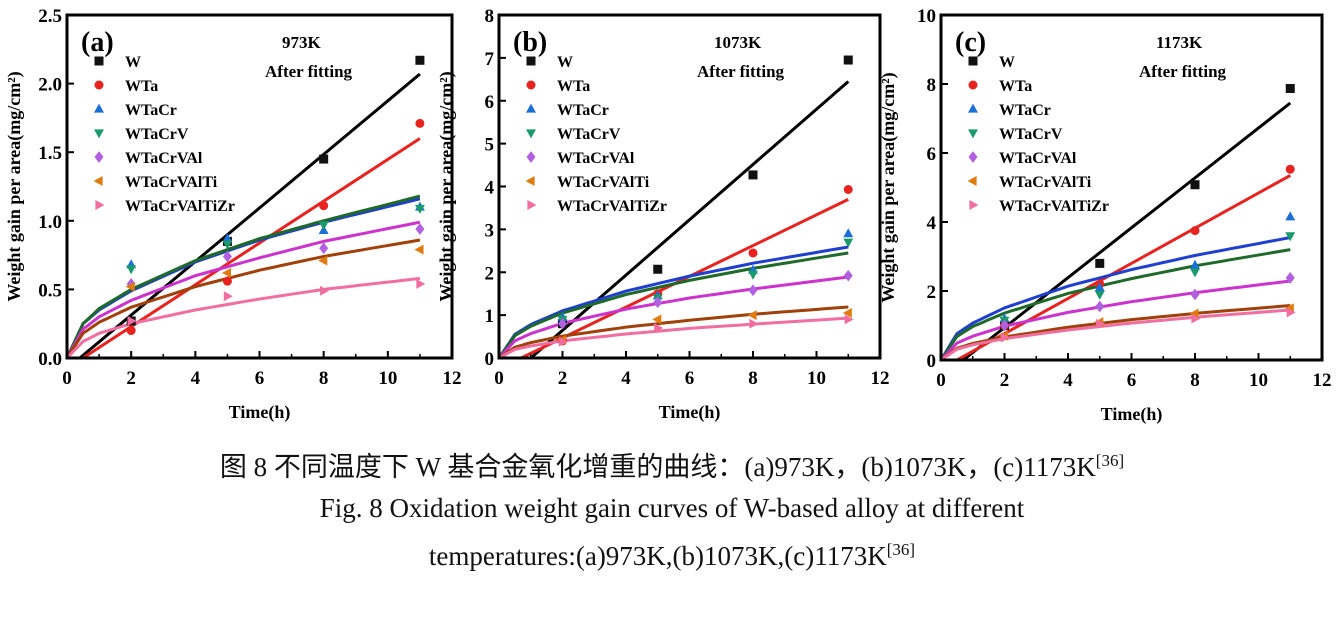 The width and height of the screenshot is (1344, 624). I want to click on legend-marker-WTaCrVAlTi, so click(98, 181).